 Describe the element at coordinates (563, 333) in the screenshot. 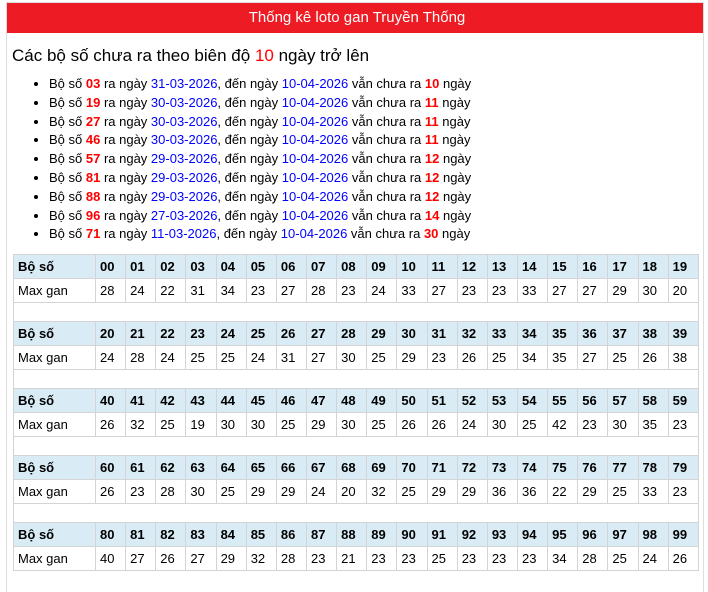

I see `number-cell: 35` at that location.